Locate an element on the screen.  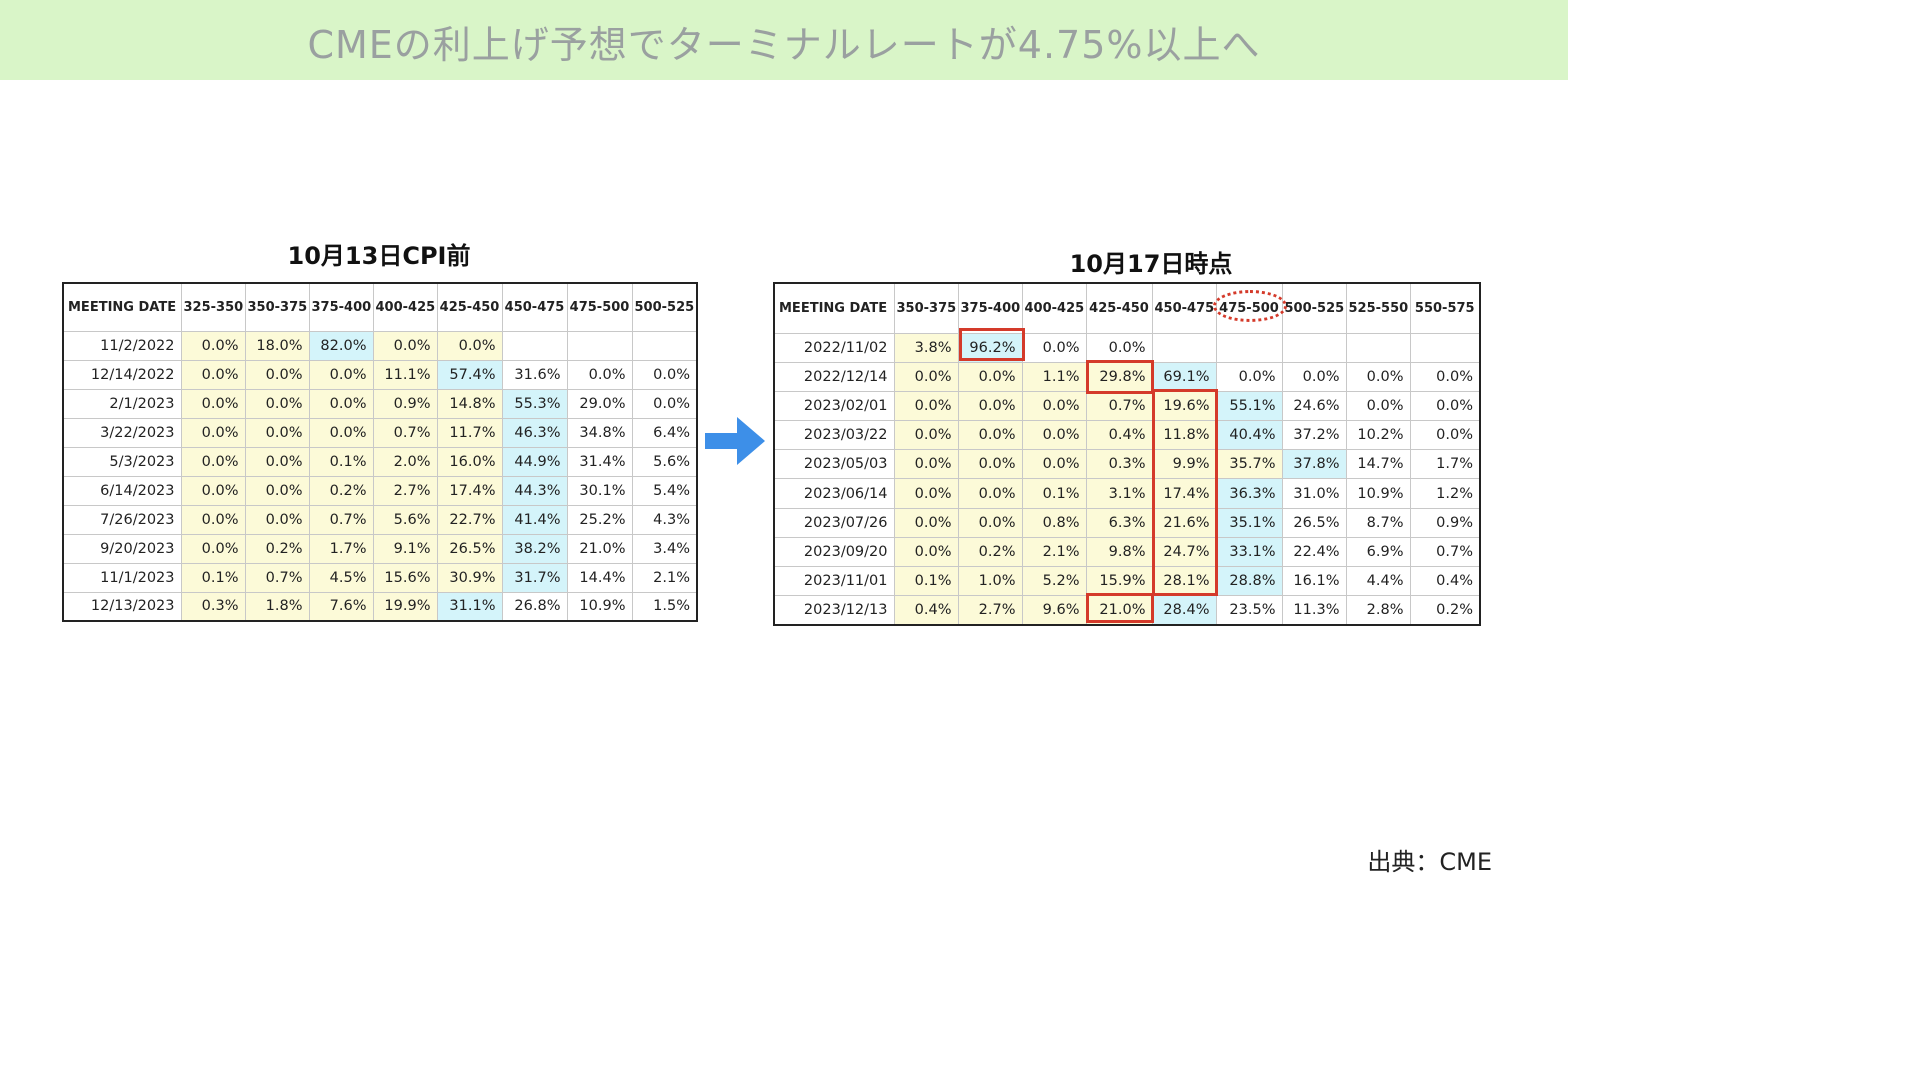
meeting-date-cell: 2023/03/22 is located at coordinates (834, 435).